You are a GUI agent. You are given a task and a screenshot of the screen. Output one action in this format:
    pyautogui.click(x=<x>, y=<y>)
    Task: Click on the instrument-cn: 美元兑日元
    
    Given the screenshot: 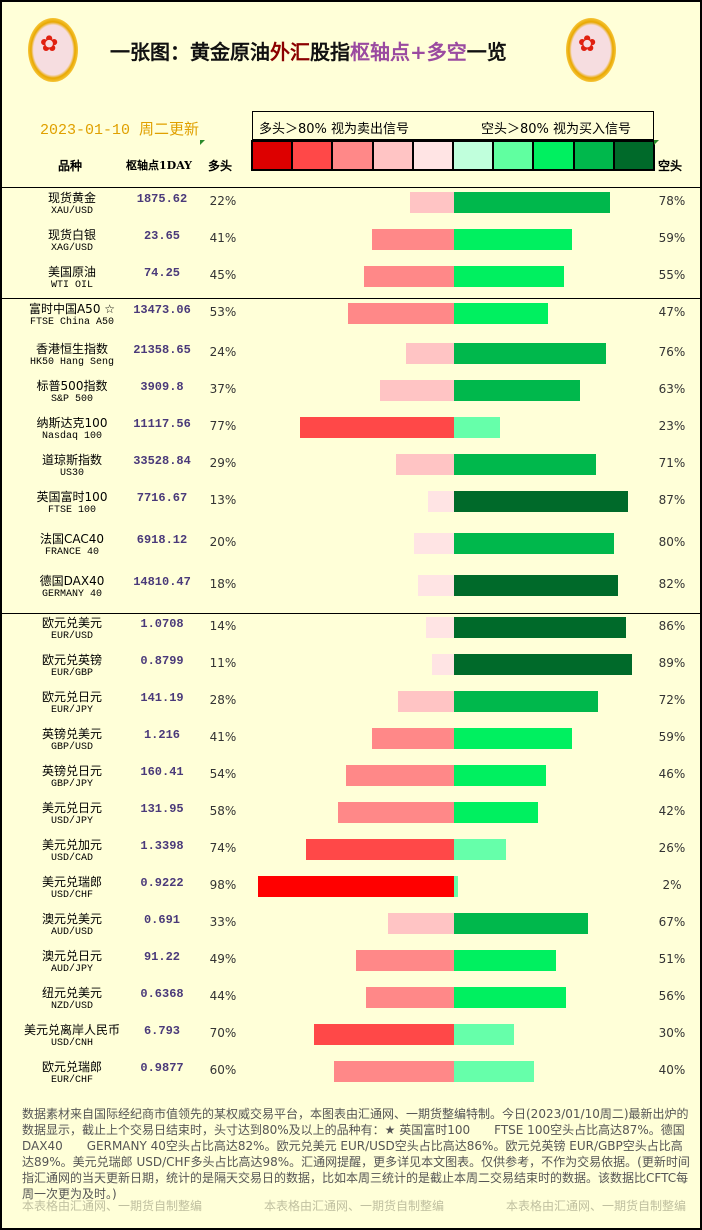 What is the action you would take?
    pyautogui.click(x=71, y=808)
    